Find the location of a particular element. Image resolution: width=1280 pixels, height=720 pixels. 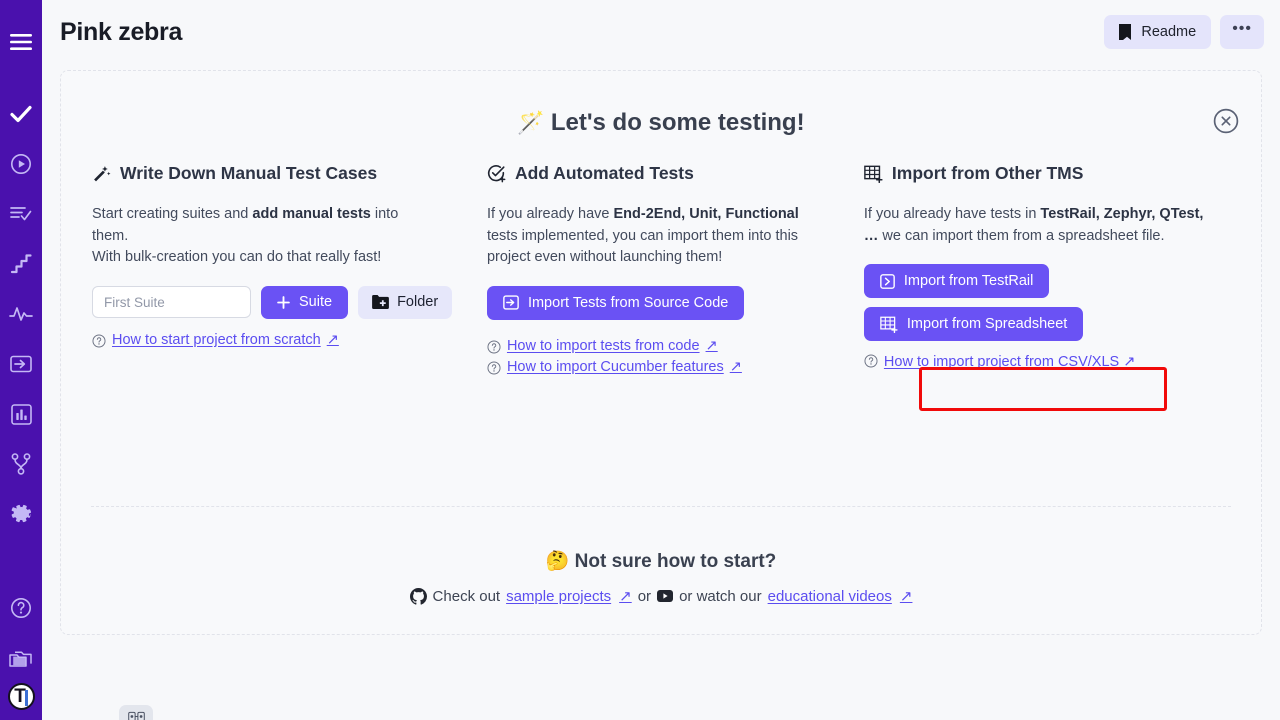

readme-label: Readme is located at coordinates (1169, 32).